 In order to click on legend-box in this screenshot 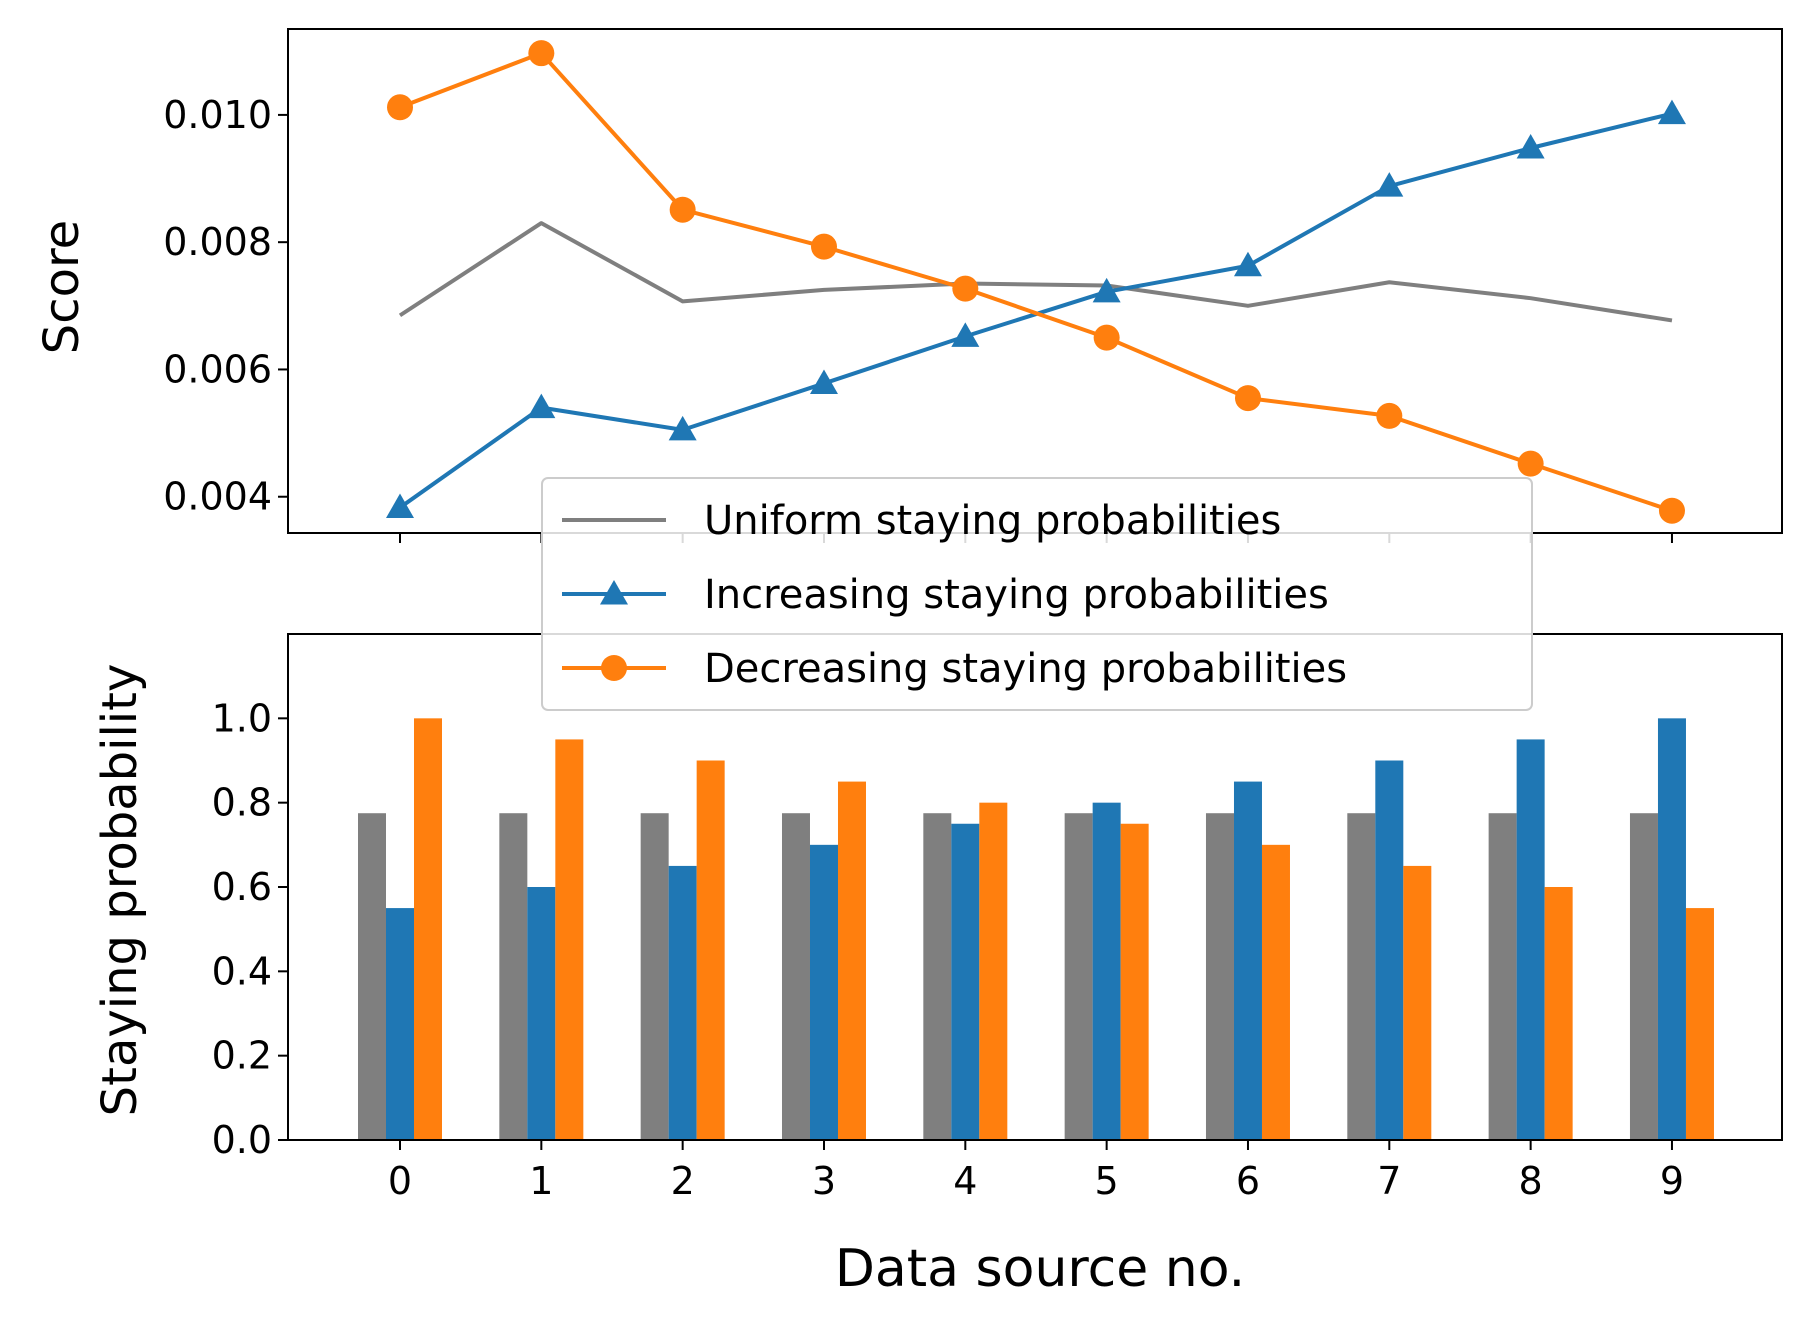, I will do `click(1037, 594)`.